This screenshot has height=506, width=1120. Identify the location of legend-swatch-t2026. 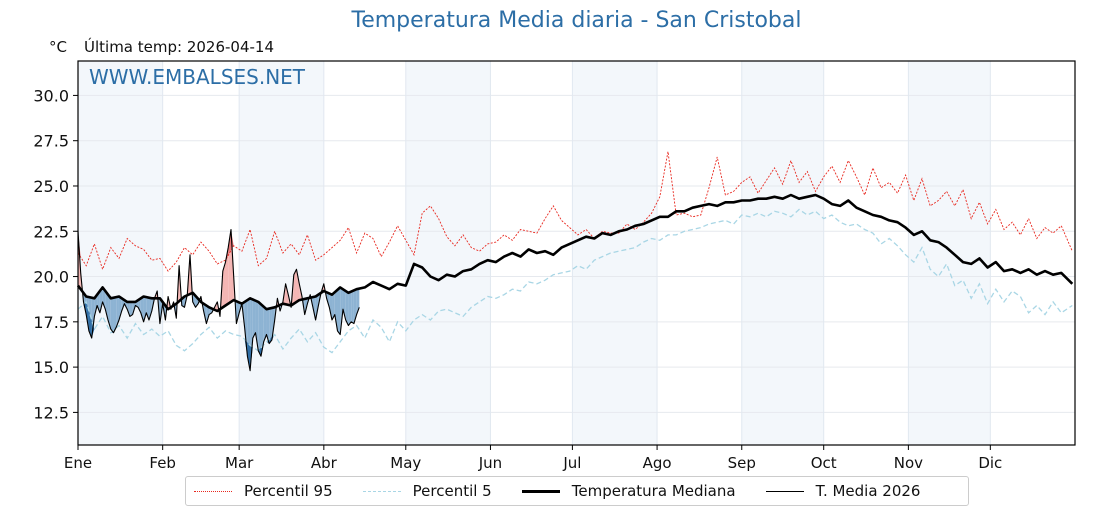
(785, 491).